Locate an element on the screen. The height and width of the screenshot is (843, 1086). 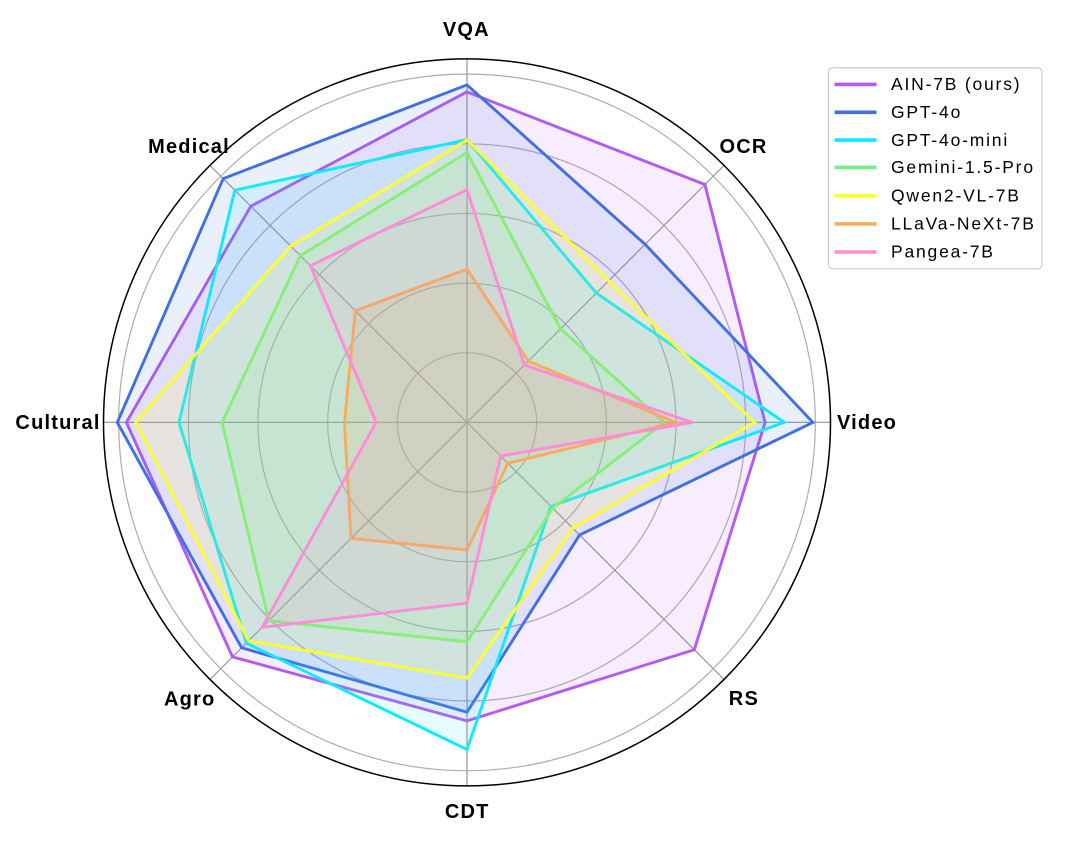
svg-text: LLaVa-NeXt-7B is located at coordinates (963, 224).